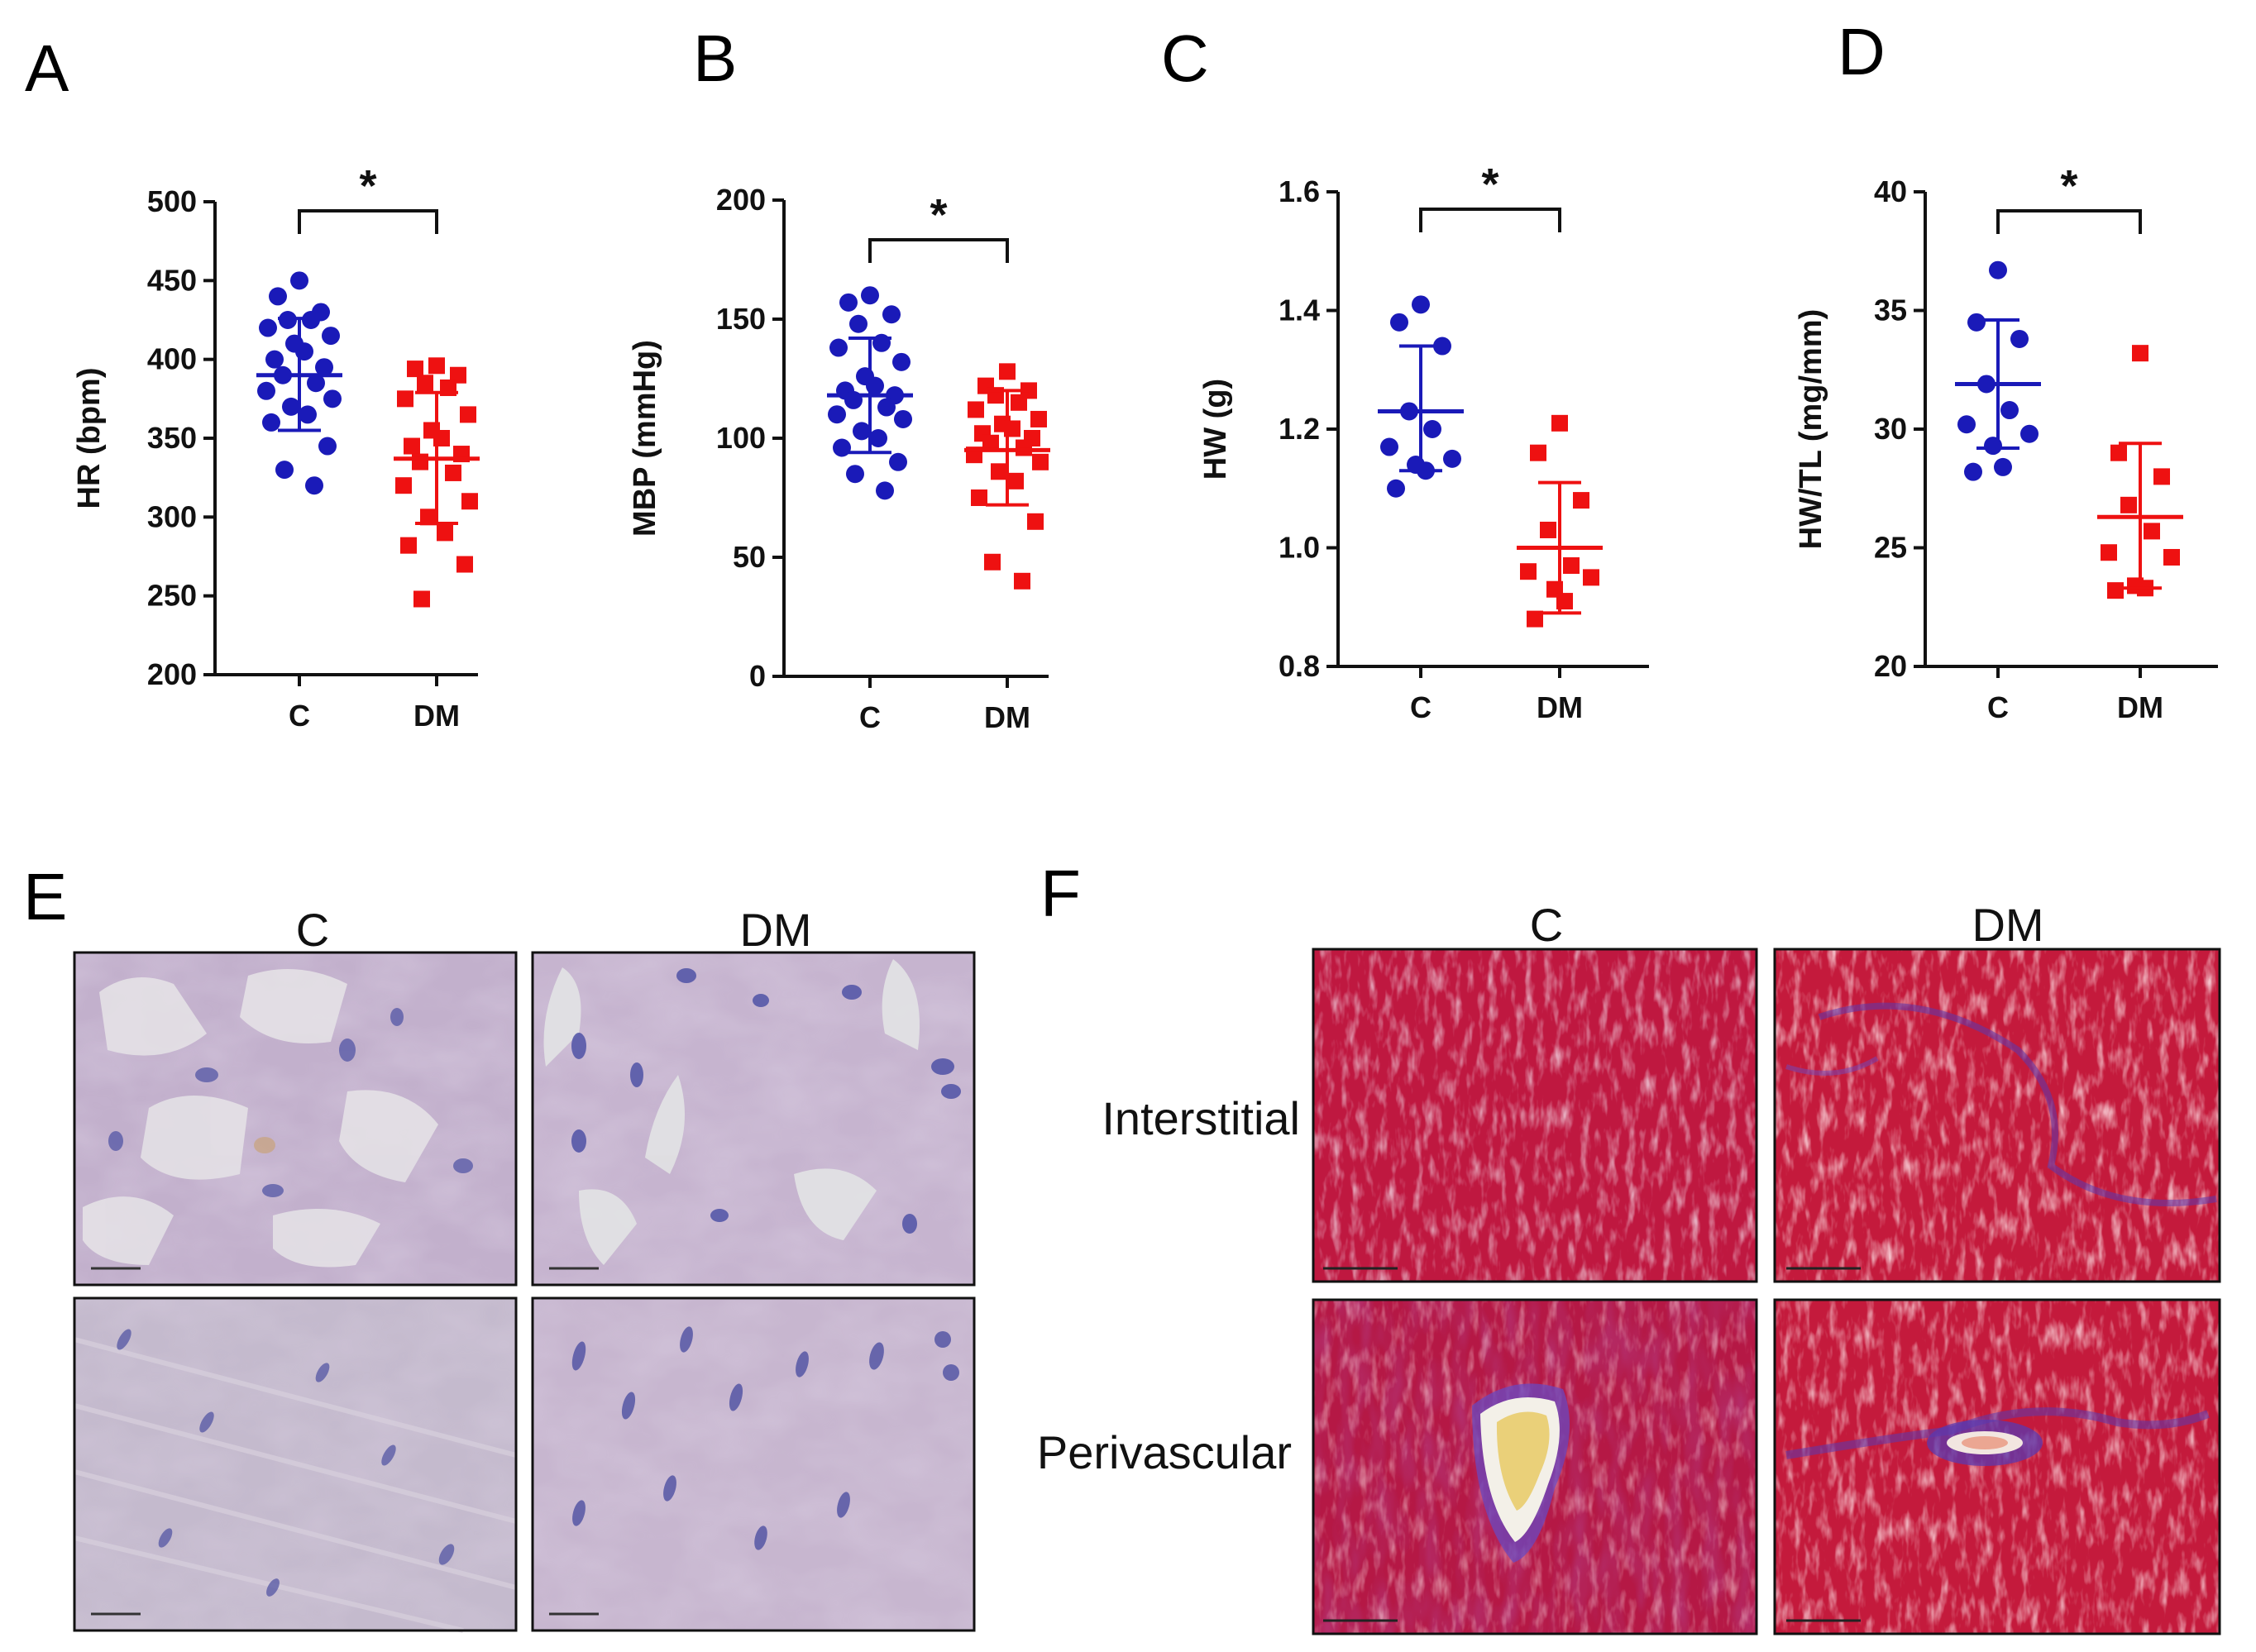 The height and width of the screenshot is (1652, 2256). Describe the element at coordinates (172, 201) in the screenshot. I see `y-tick-label: 500` at that location.